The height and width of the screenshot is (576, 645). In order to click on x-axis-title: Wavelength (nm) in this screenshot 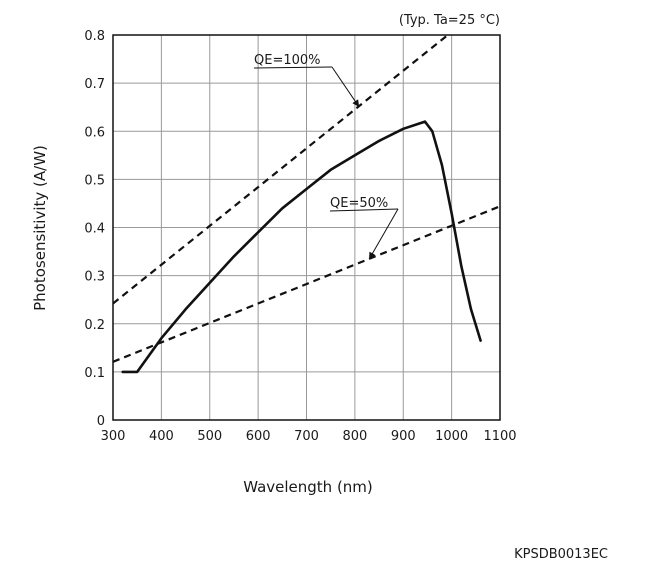, I will do `click(308, 487)`.